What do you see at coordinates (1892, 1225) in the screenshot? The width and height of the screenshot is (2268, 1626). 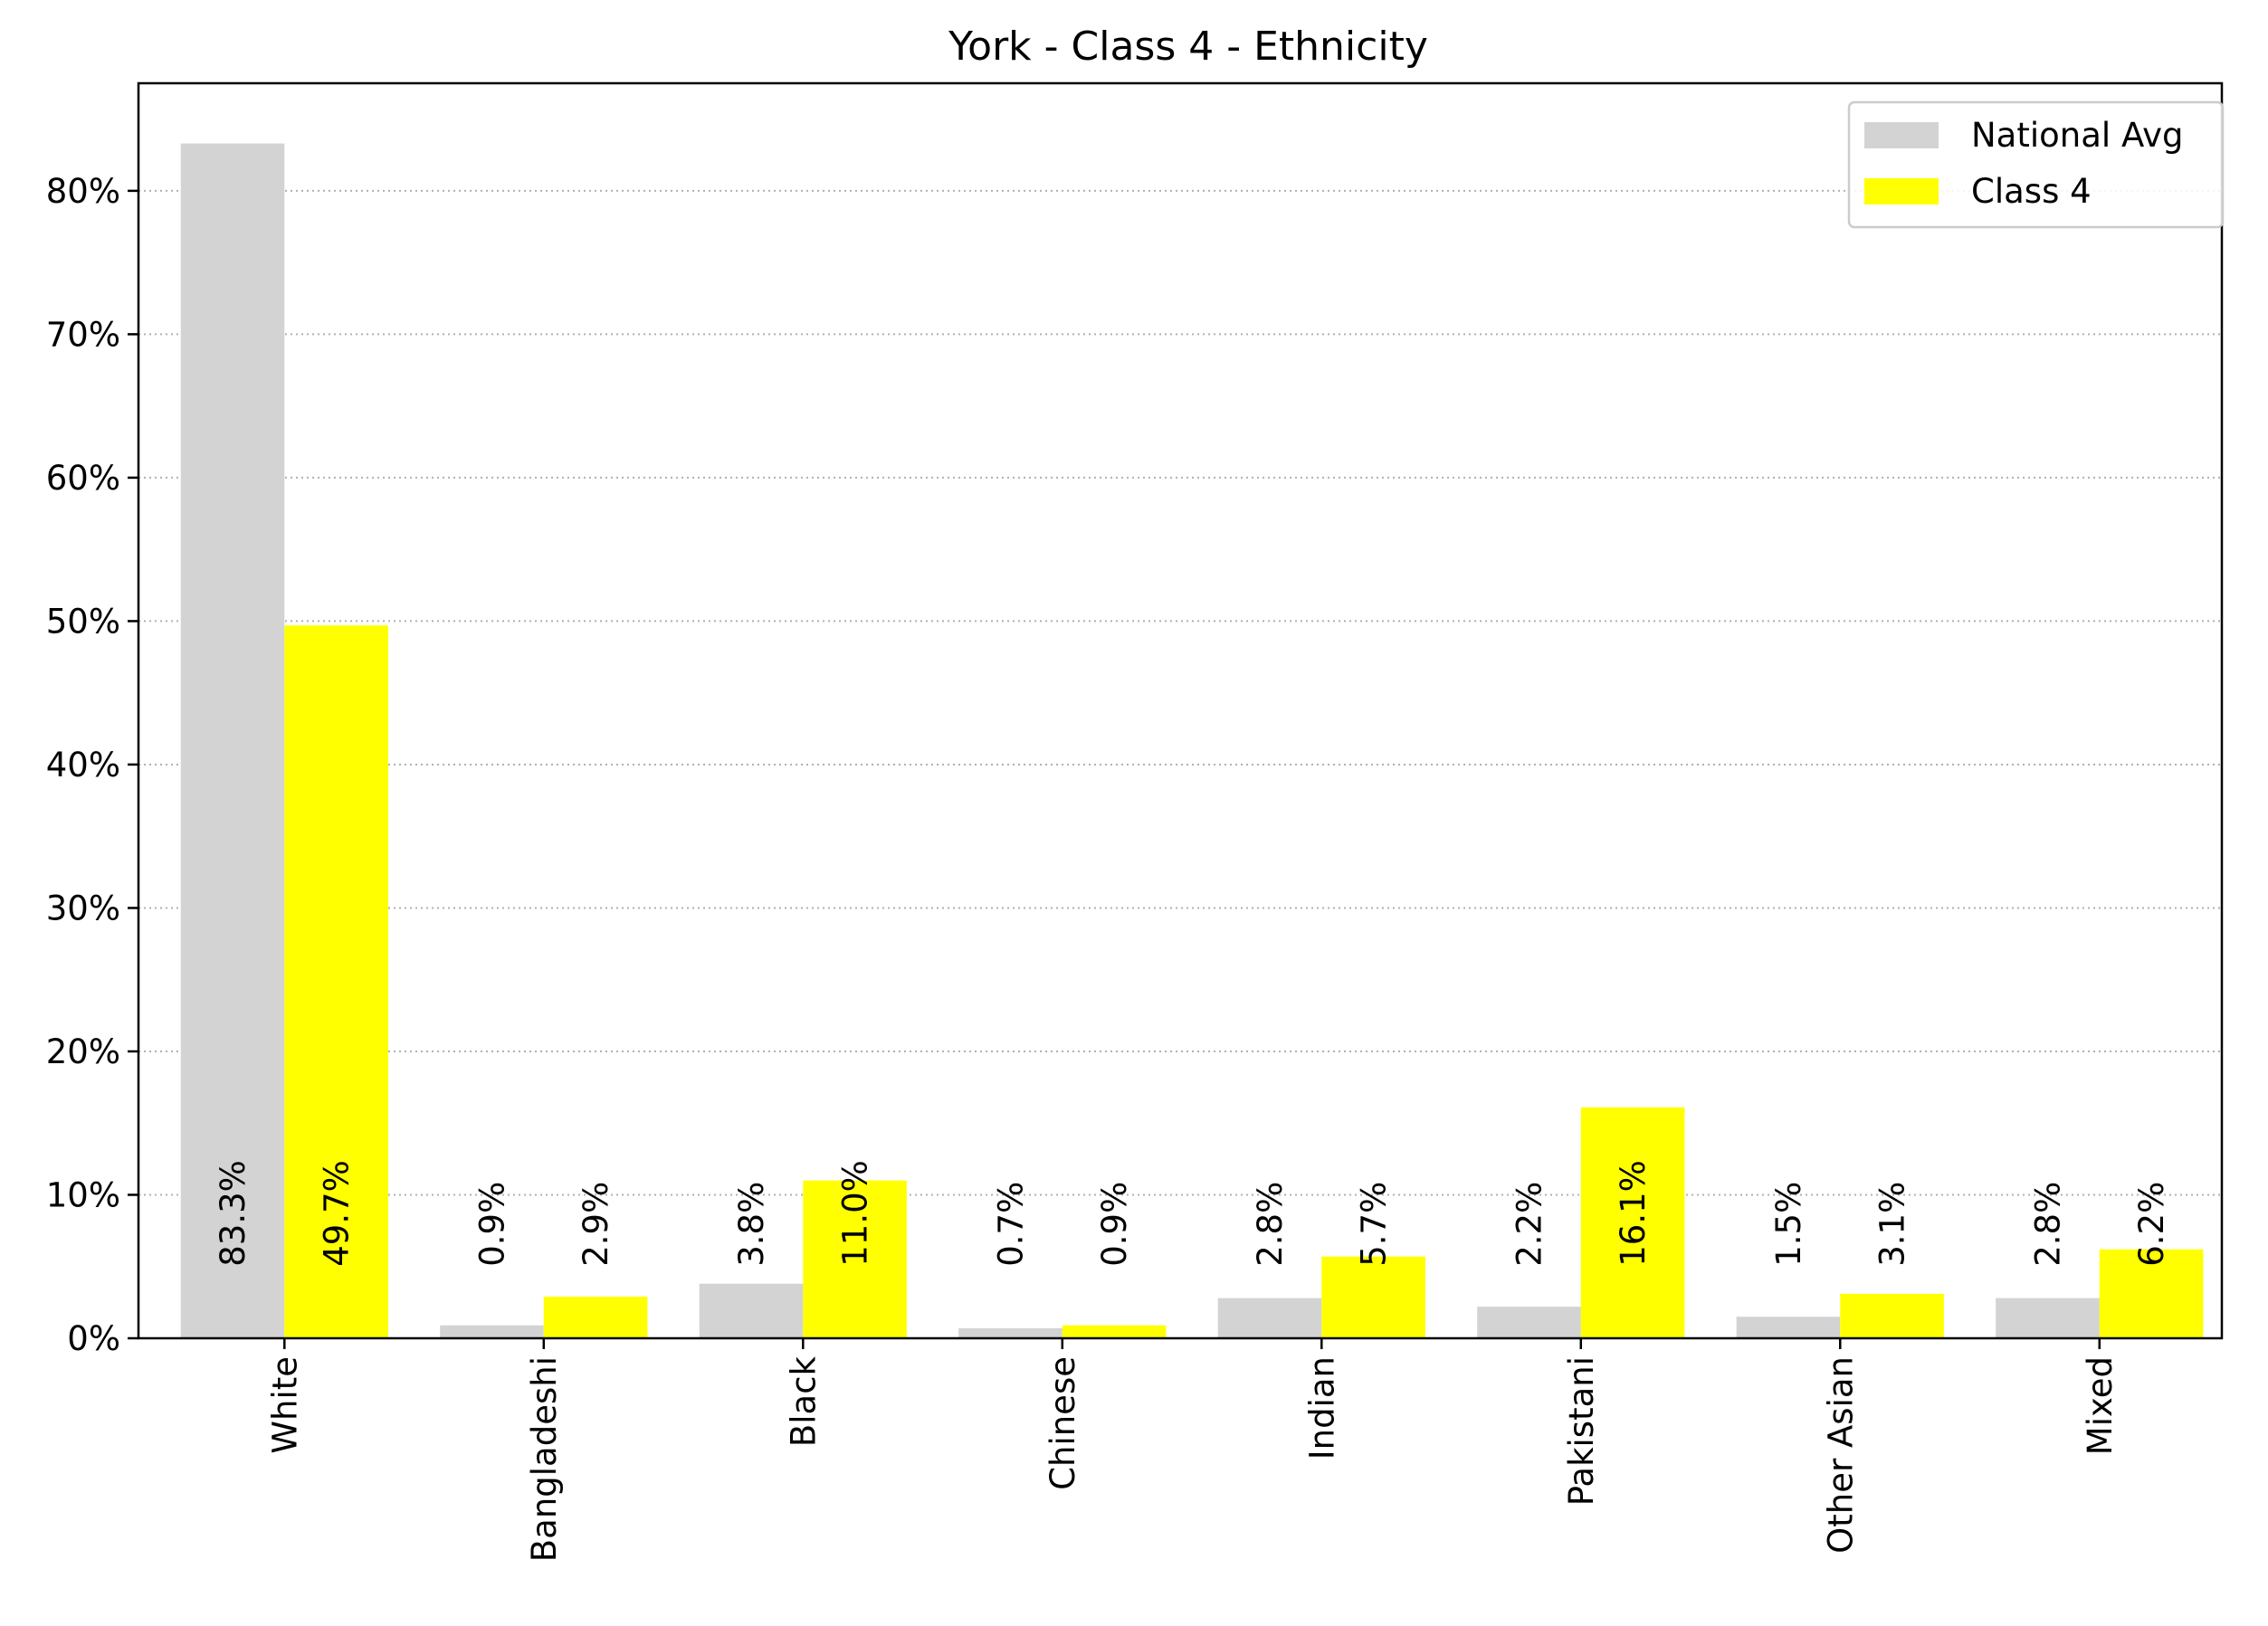 I see `bar-value-label: 3.1%` at bounding box center [1892, 1225].